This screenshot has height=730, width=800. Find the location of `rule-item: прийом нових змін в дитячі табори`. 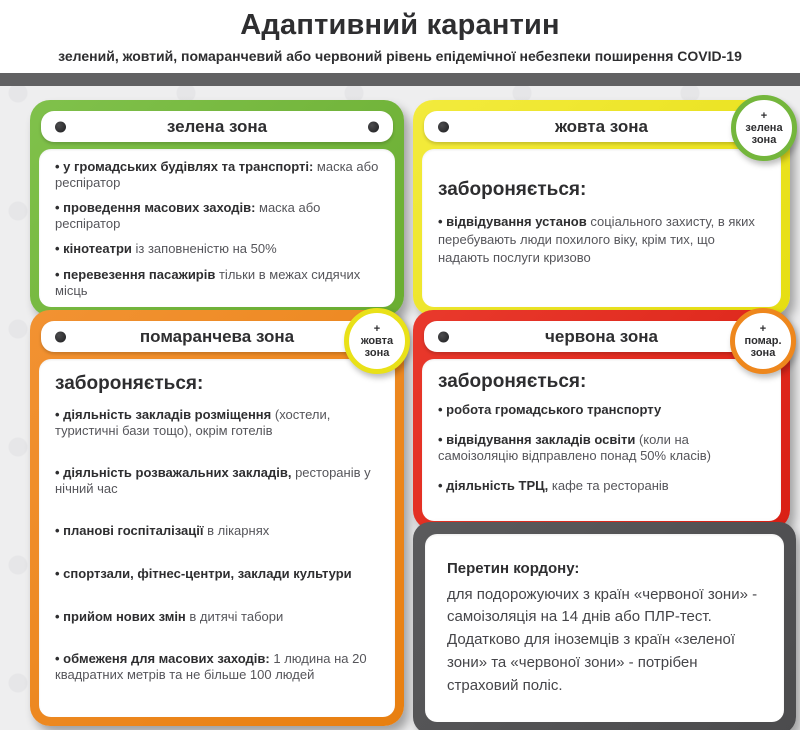

rule-item: прийом нових змін в дитячі табори is located at coordinates (217, 617).